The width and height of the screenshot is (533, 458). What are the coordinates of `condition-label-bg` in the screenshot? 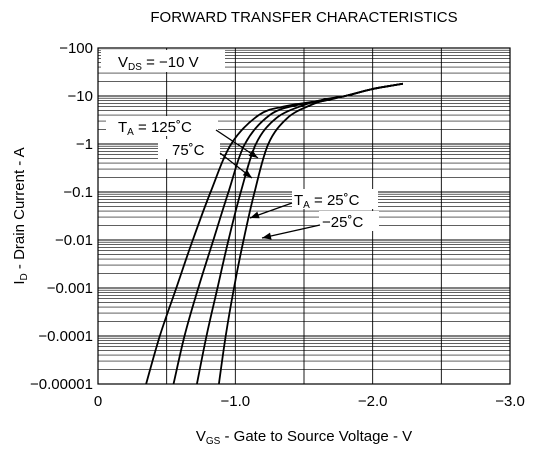 It's located at (163, 61).